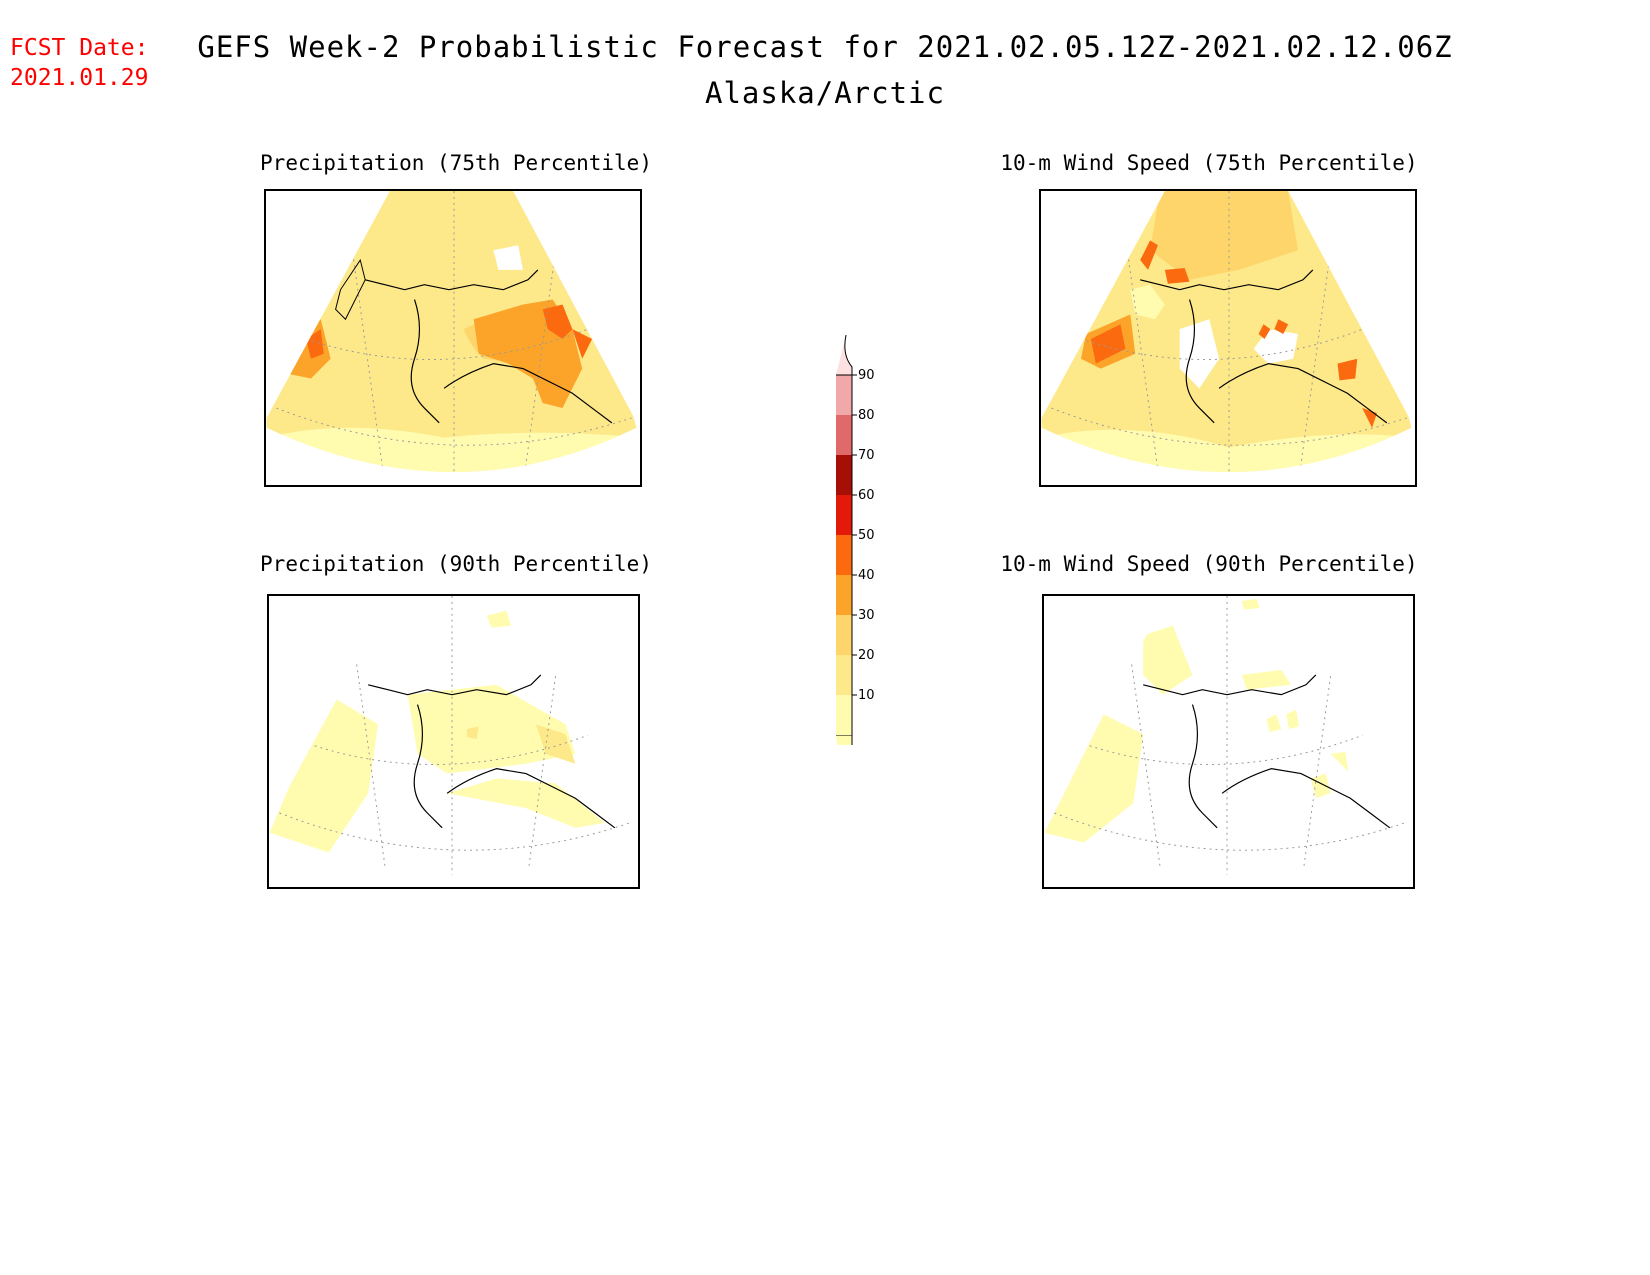  What do you see at coordinates (866, 655) in the screenshot?
I see `colorbar-tick-label: 20` at bounding box center [866, 655].